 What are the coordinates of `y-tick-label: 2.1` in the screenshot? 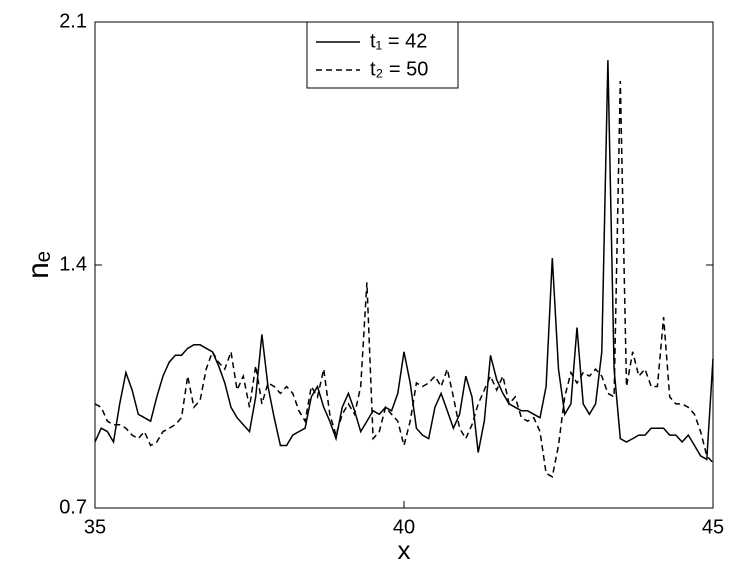 It's located at (73, 21).